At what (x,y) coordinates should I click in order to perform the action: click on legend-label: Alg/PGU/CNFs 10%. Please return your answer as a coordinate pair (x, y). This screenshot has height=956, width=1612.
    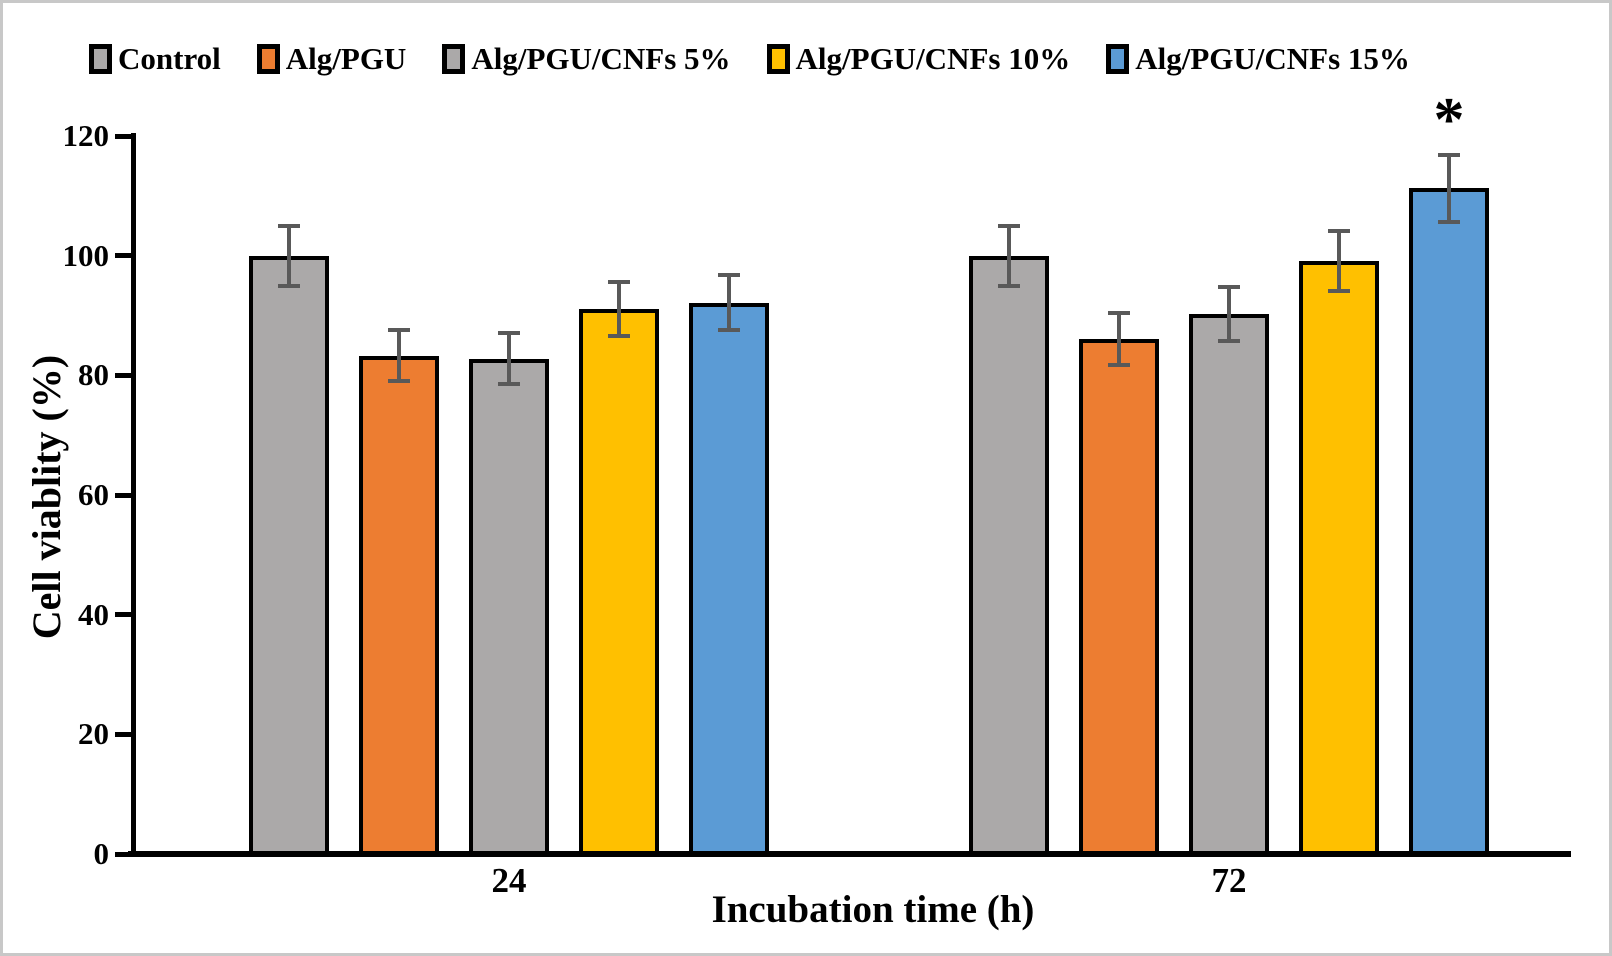
    Looking at the image, I should click on (933, 58).